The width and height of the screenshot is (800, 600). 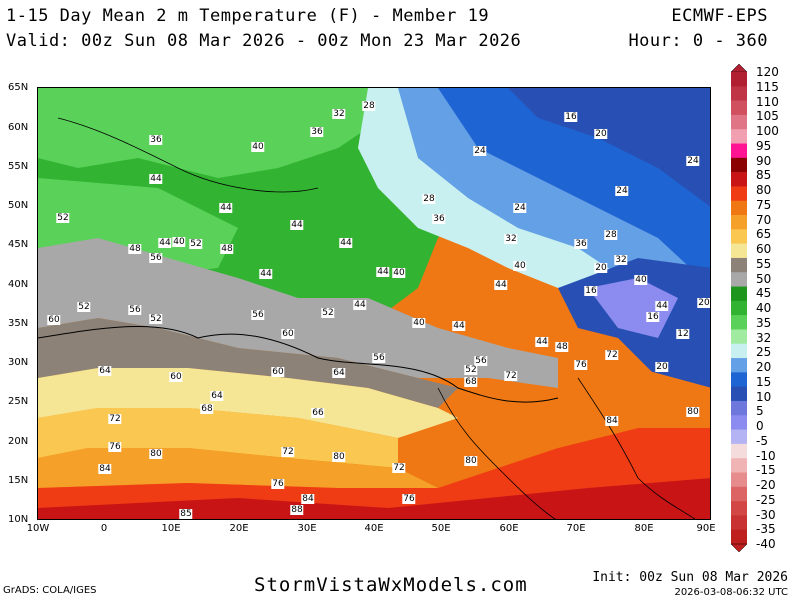 What do you see at coordinates (766, 470) in the screenshot?
I see `colorbar-label: -15` at bounding box center [766, 470].